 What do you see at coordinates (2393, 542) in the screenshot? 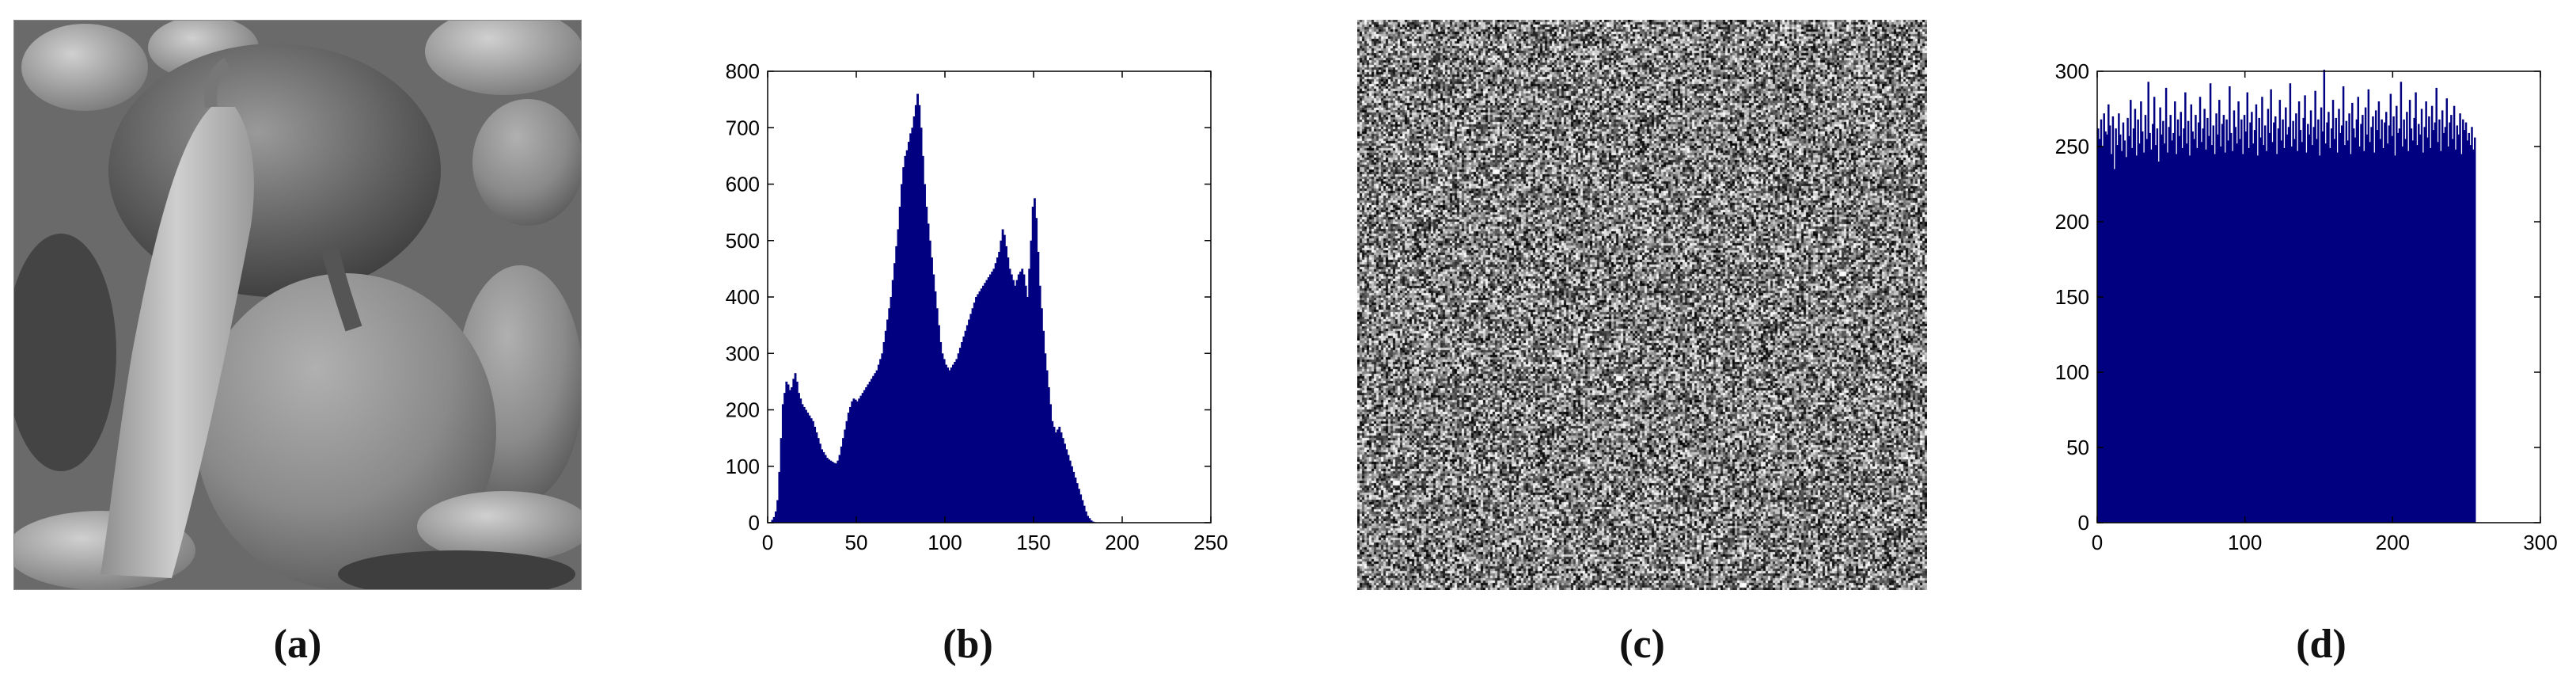
I see `x-tick-label: 200` at bounding box center [2393, 542].